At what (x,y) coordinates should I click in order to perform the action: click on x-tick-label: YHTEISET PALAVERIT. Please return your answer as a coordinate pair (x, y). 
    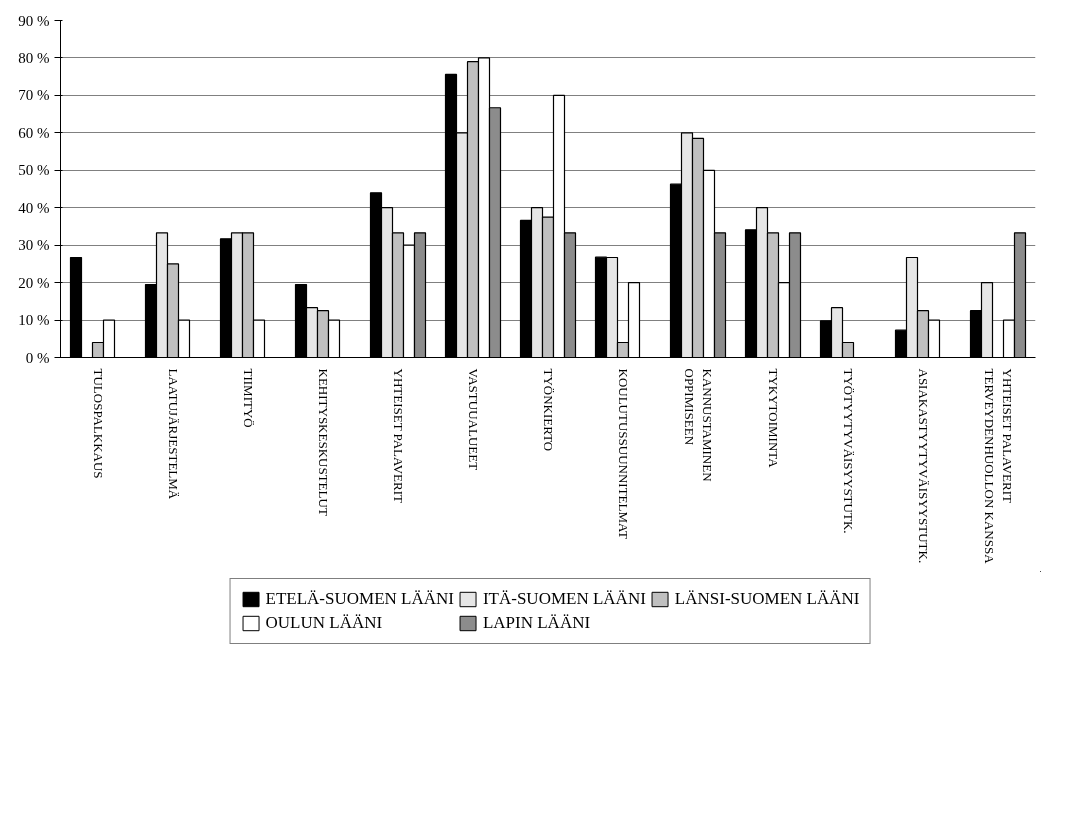
    Looking at the image, I should click on (398, 436).